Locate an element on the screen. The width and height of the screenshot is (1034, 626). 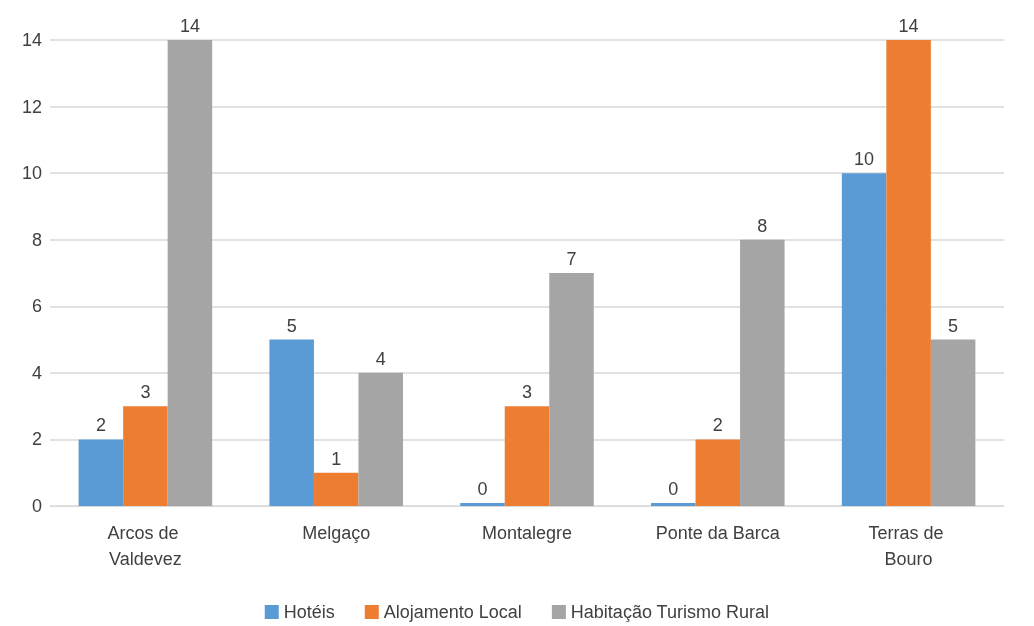
x-tick-label: Melgaço is located at coordinates (336, 533).